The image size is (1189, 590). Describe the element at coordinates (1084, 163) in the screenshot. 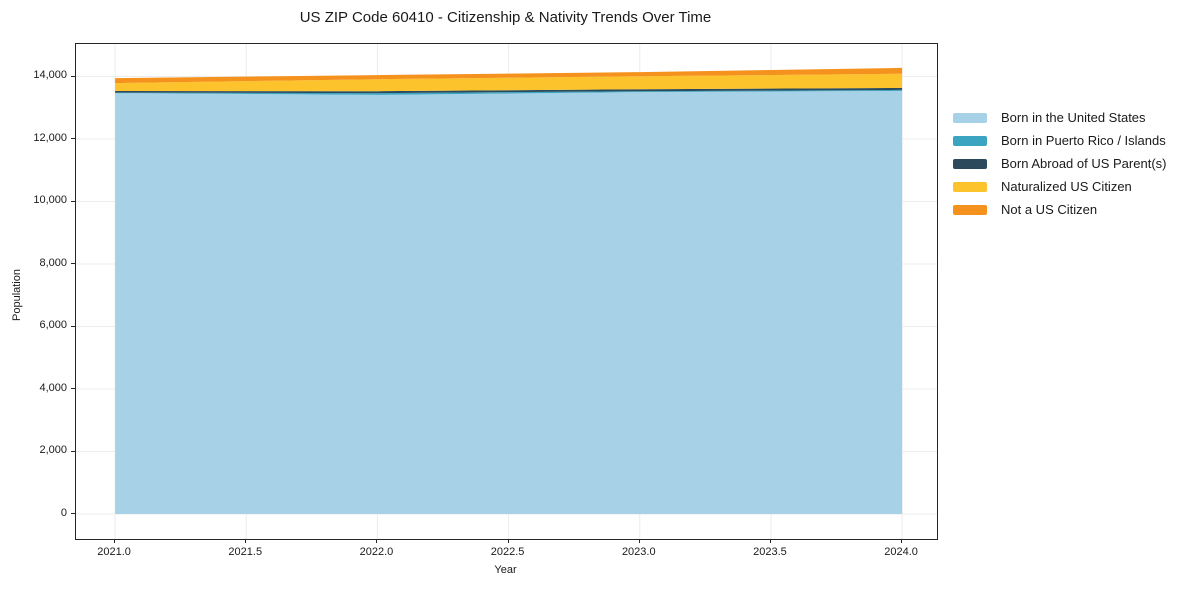

I see `legend-label: Born Abroad of US Parent(s)` at that location.